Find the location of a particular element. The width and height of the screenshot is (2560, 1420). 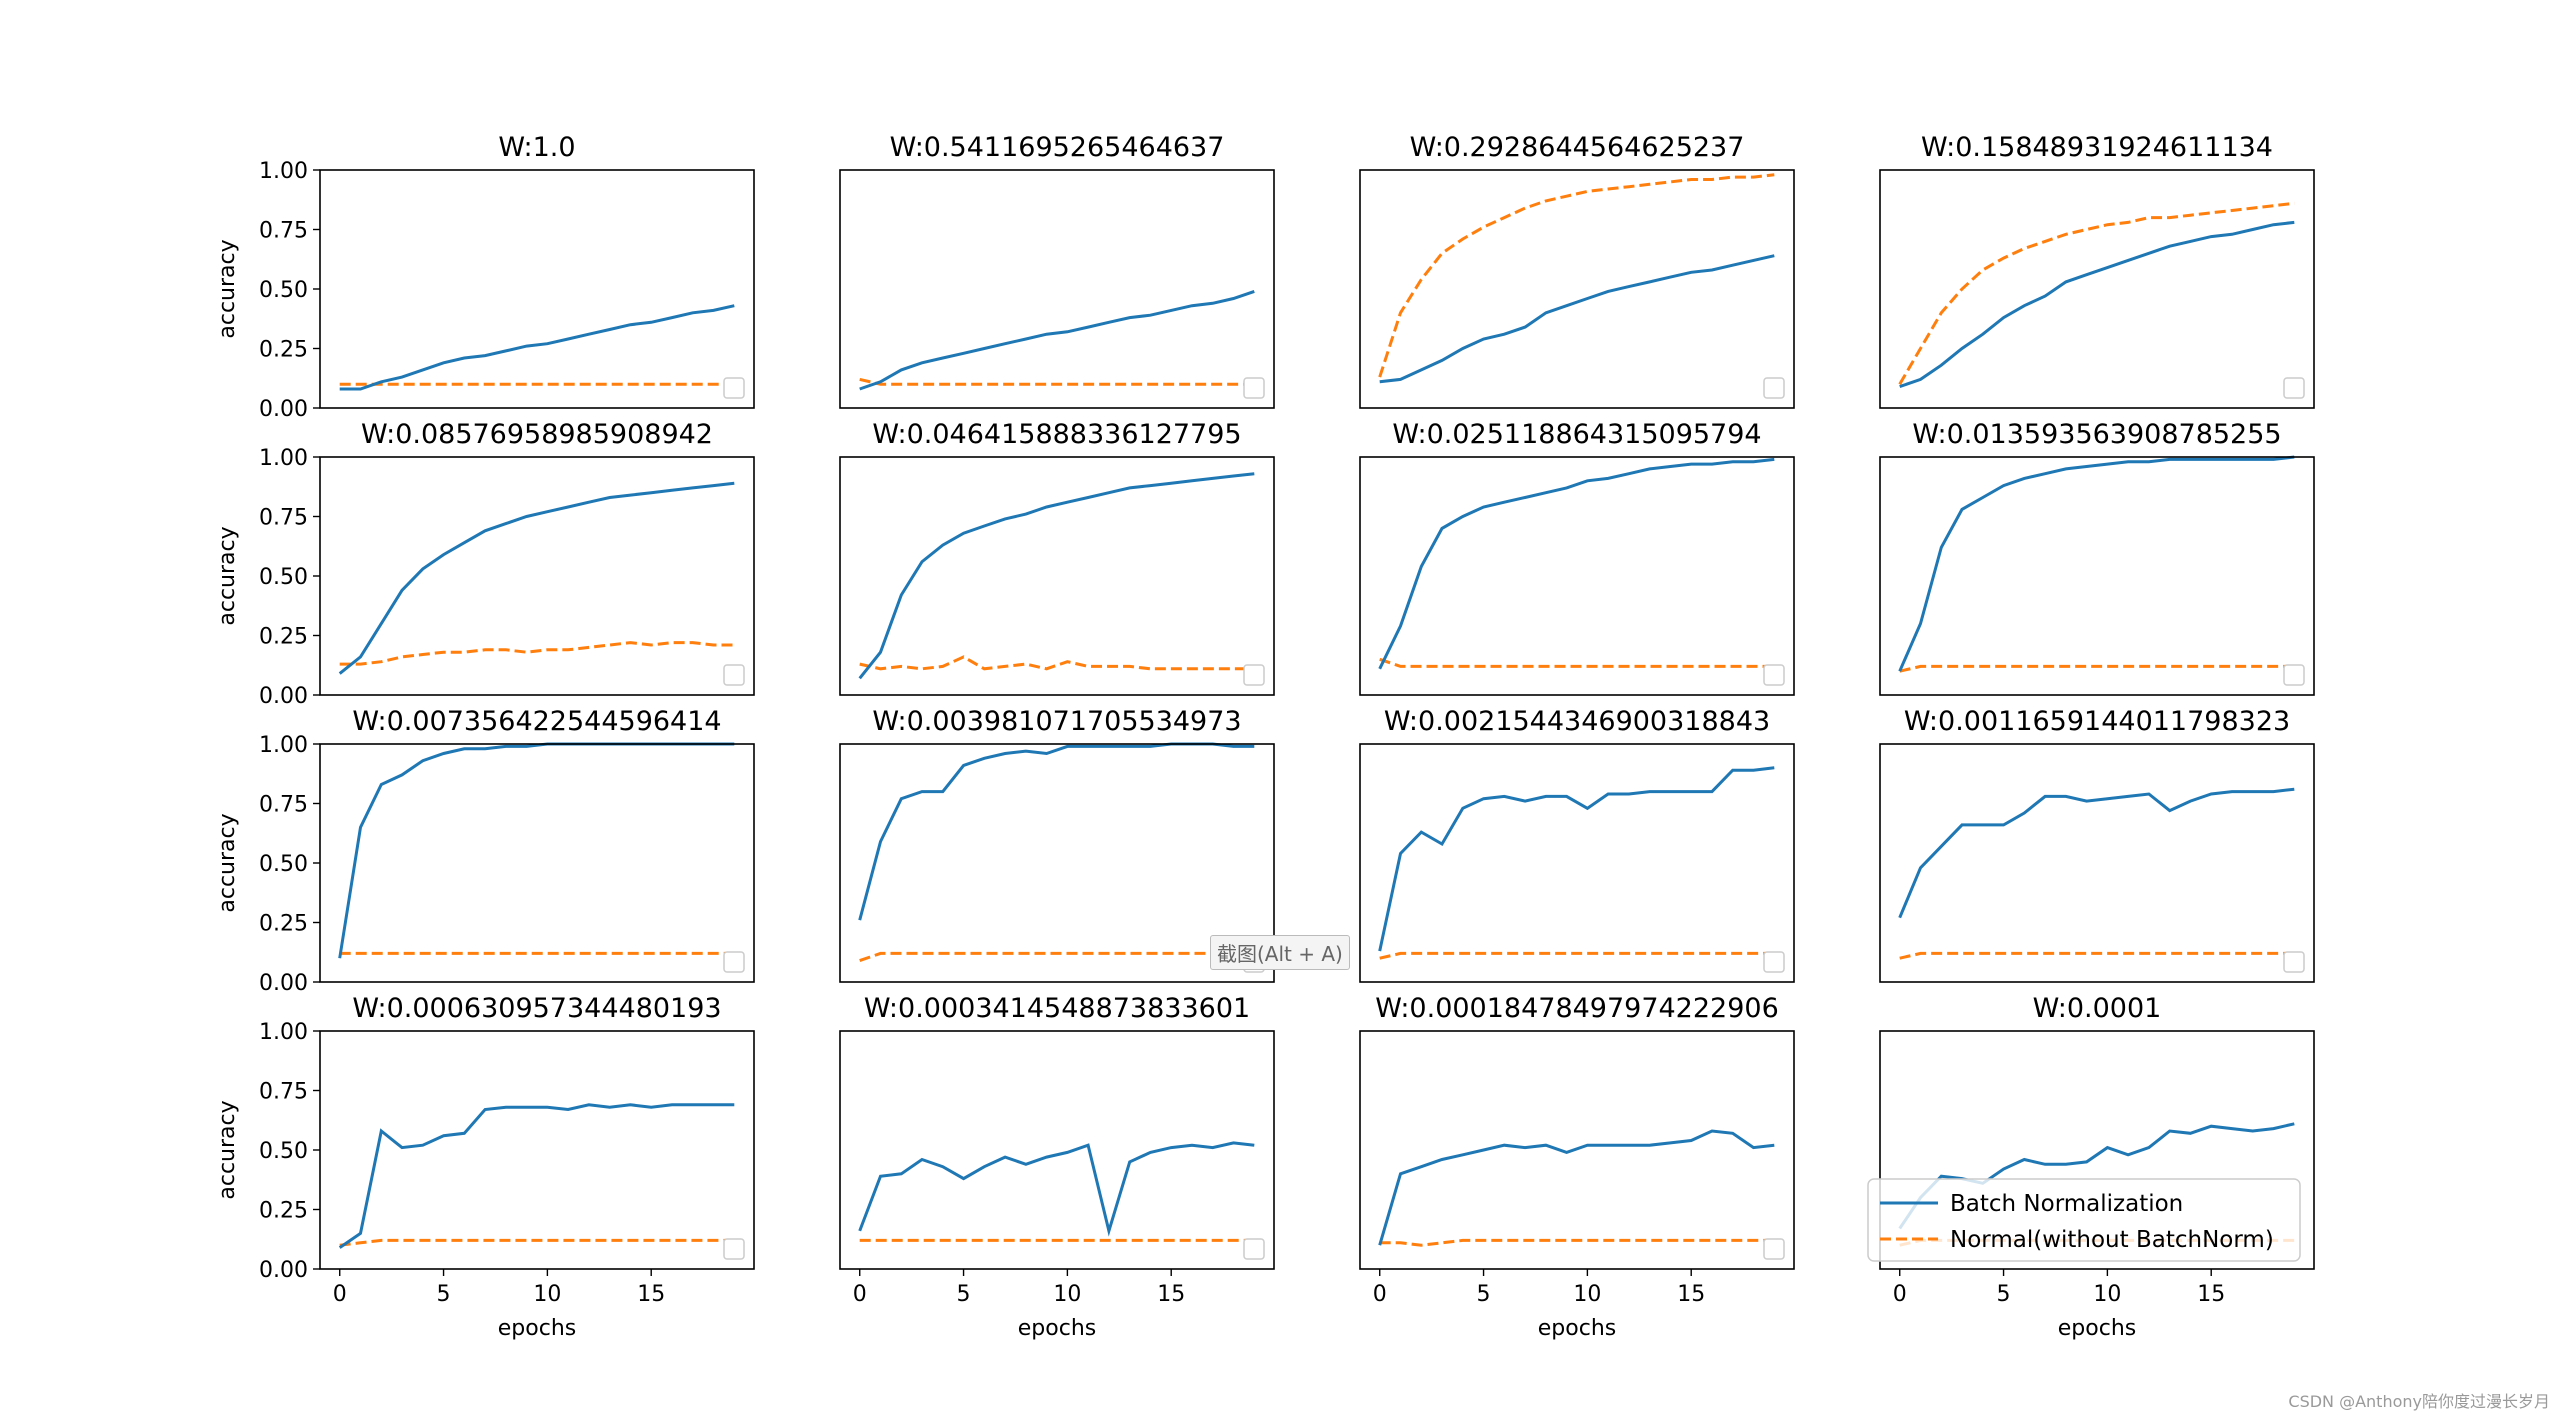

subplot-title: W:0.0011659144011798323 is located at coordinates (2097, 721).